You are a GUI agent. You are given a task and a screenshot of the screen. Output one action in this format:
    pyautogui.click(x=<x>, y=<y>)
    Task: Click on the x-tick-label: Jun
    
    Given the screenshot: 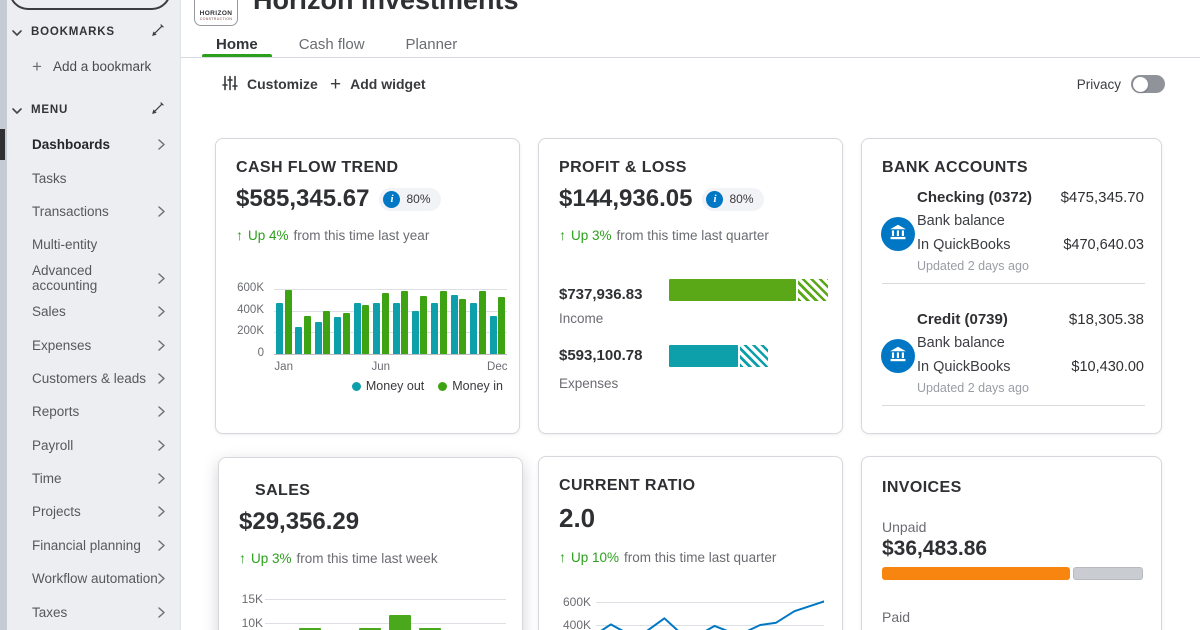 What is the action you would take?
    pyautogui.click(x=381, y=367)
    